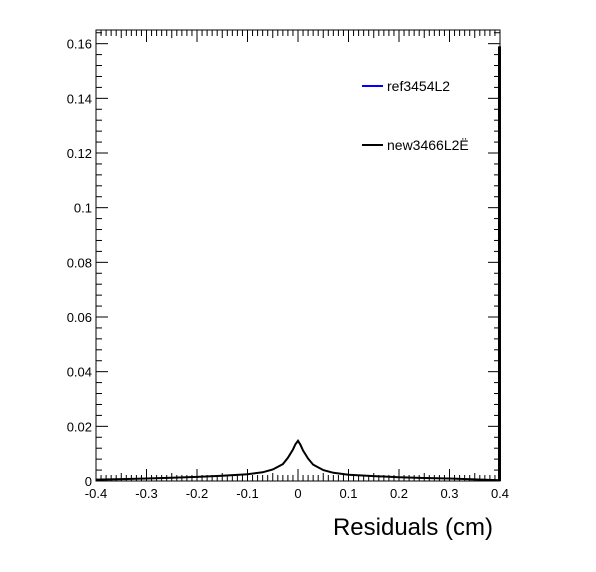  What do you see at coordinates (146, 493) in the screenshot?
I see `x-tick-label: -0.3` at bounding box center [146, 493].